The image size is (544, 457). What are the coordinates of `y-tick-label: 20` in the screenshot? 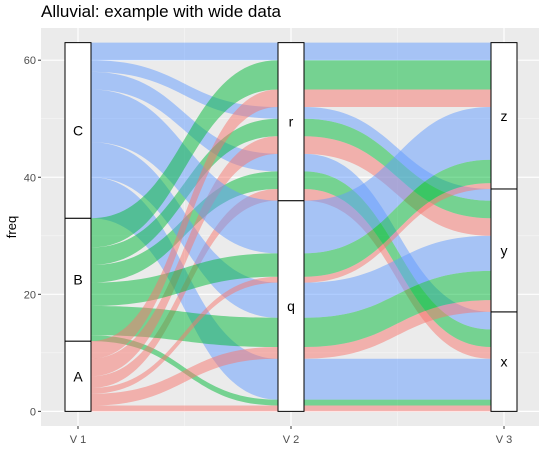 It's located at (30, 295).